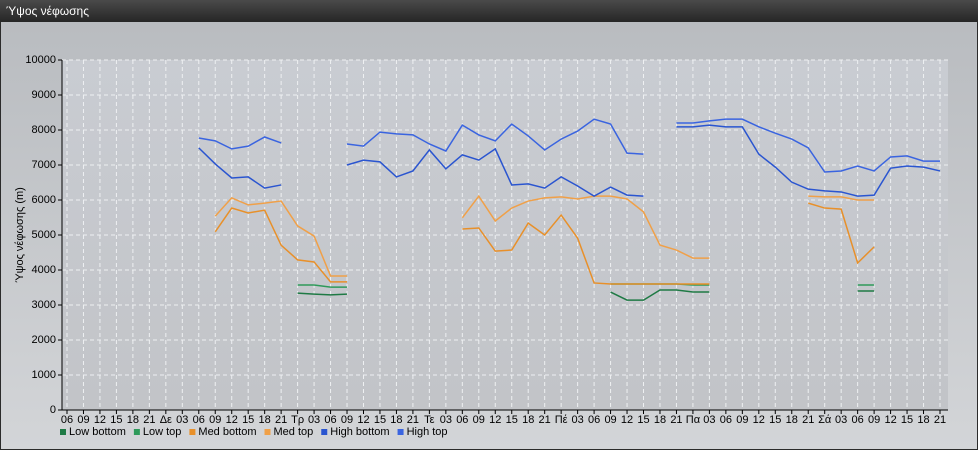 The image size is (978, 450). I want to click on y-tick-label: 9000, so click(44, 95).